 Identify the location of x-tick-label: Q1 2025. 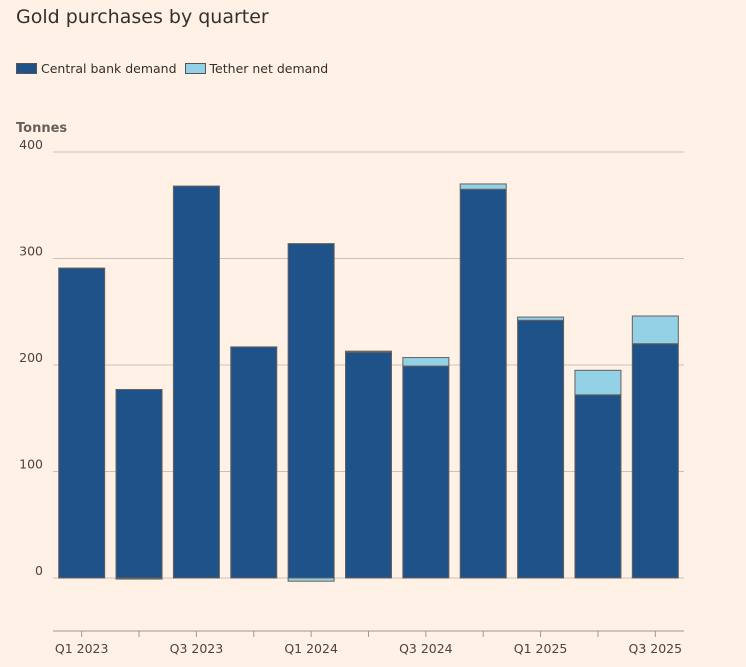
(541, 648).